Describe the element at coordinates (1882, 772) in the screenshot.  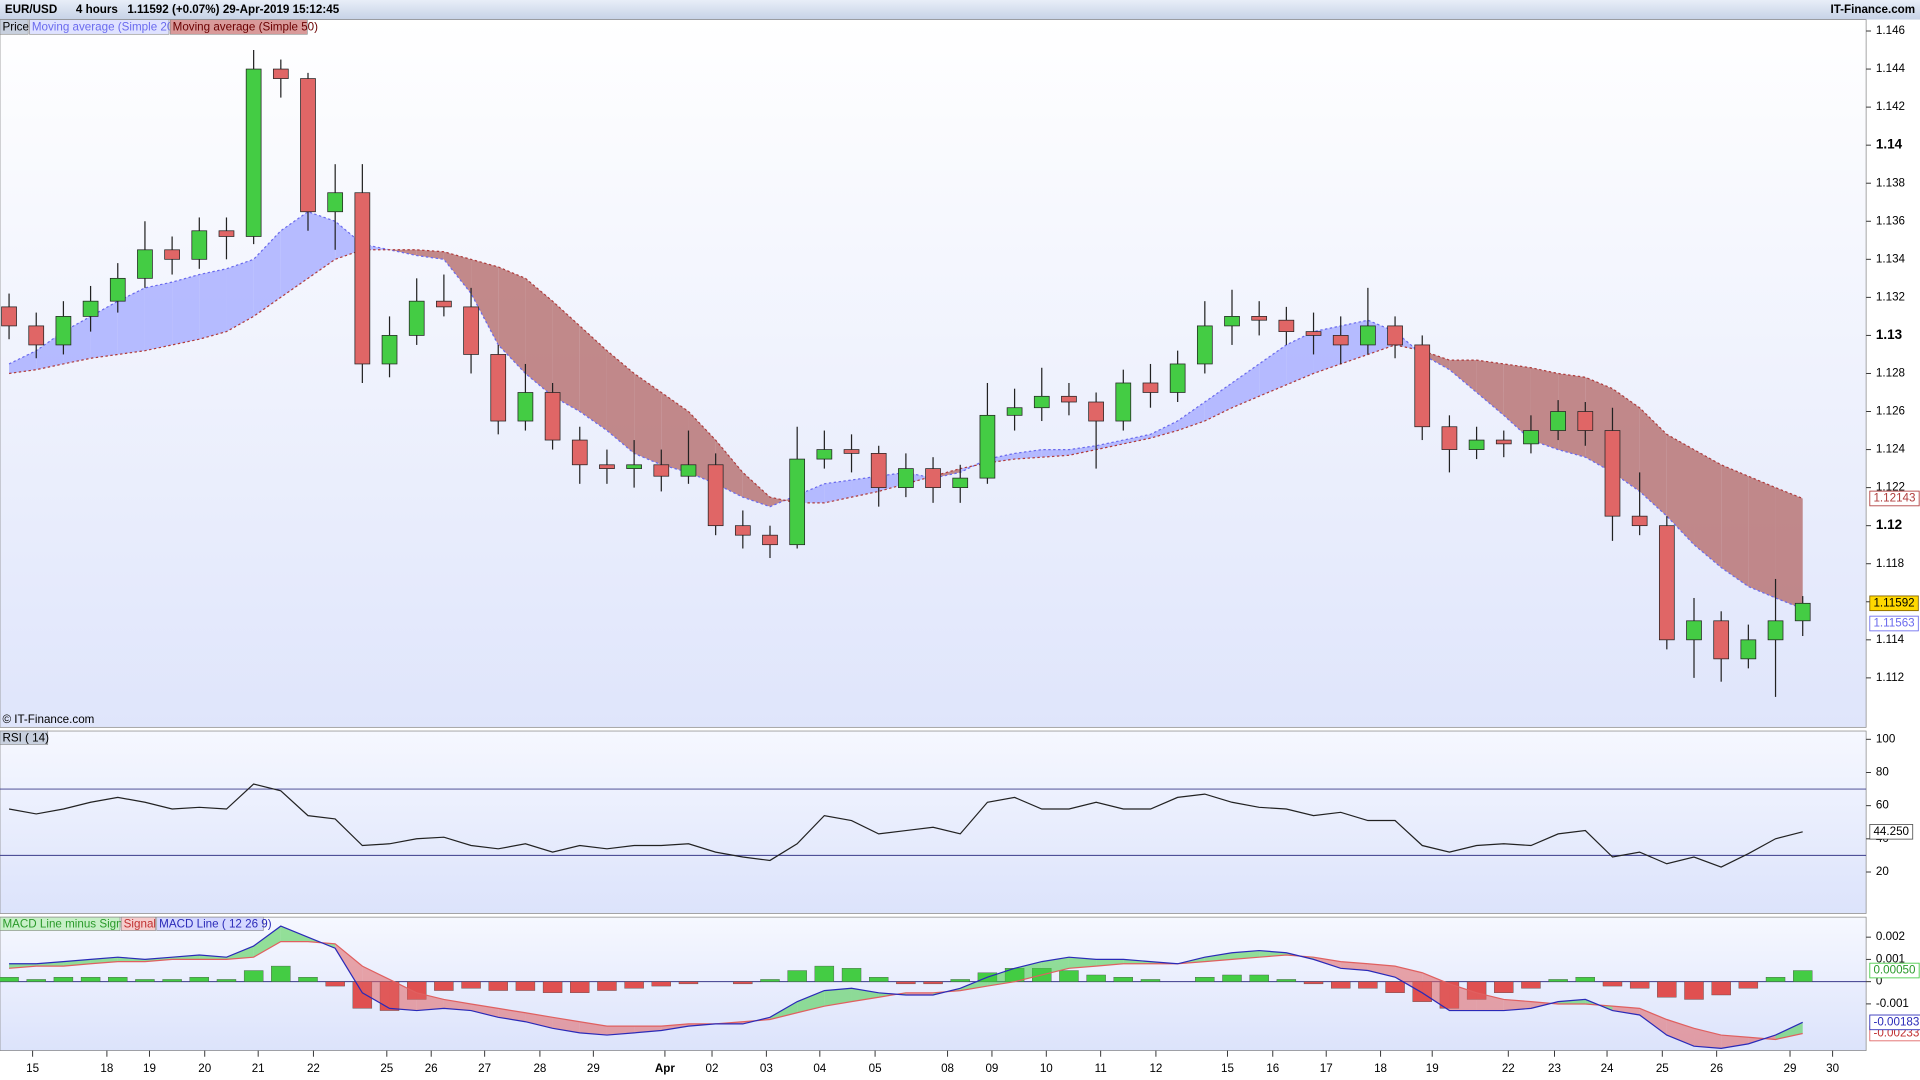
I see `y-tick-label: 80` at that location.